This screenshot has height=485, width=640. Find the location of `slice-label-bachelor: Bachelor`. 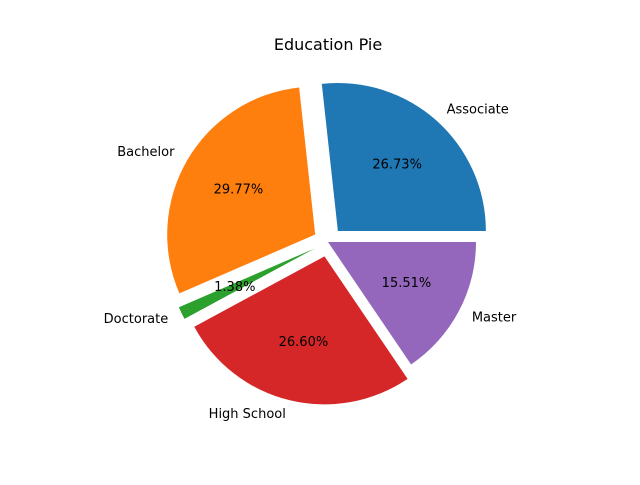

slice-label-bachelor: Bachelor is located at coordinates (146, 152).